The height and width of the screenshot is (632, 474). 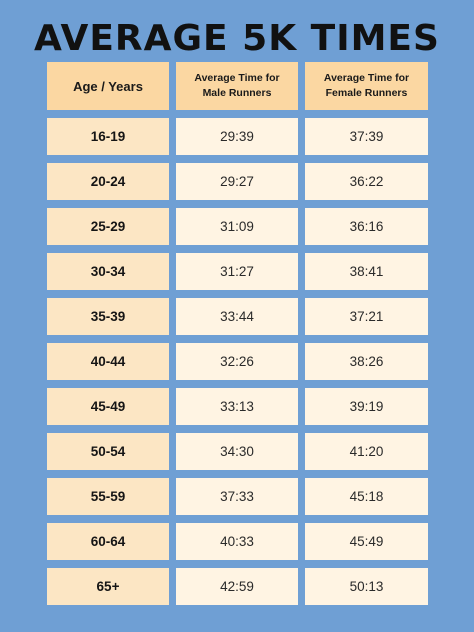 I want to click on male-time-cell: 33:13, so click(x=237, y=406).